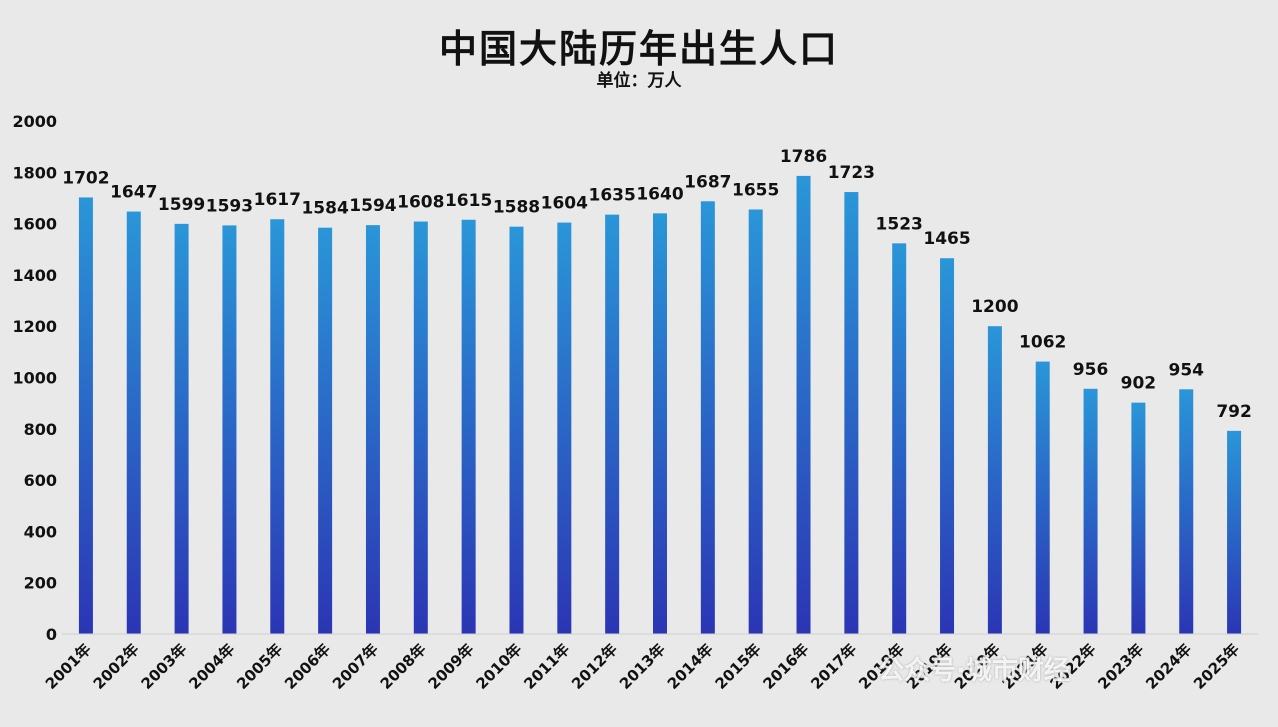 This screenshot has height=727, width=1278. Describe the element at coordinates (899, 224) in the screenshot. I see `data-label: 1523` at that location.